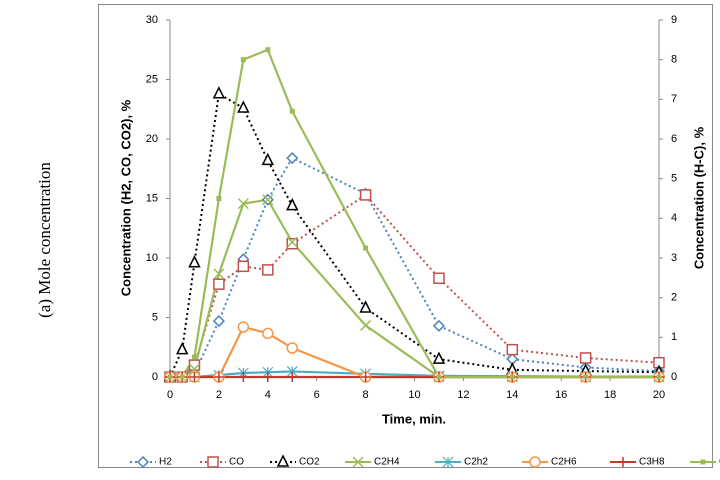 Image resolution: width=720 pixels, height=480 pixels. What do you see at coordinates (372, 462) in the screenshot?
I see `legend-item: C2H4` at bounding box center [372, 462].